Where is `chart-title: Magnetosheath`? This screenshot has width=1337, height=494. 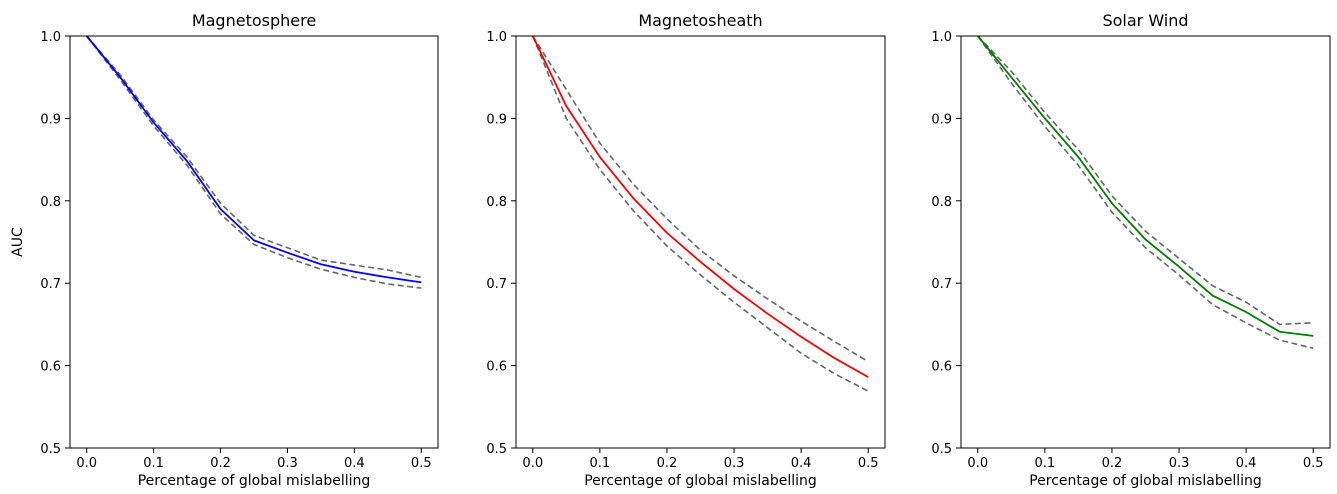 chart-title: Magnetosheath is located at coordinates (700, 20).